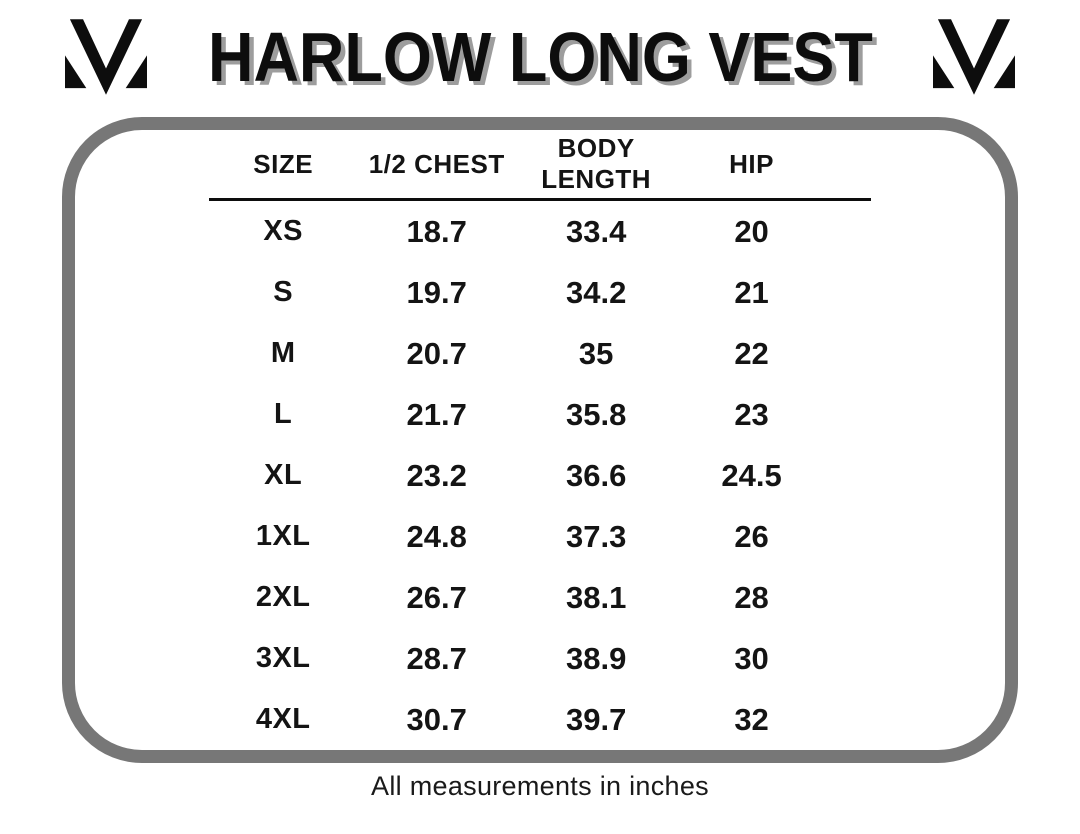 This screenshot has height=834, width=1080. What do you see at coordinates (540, 414) in the screenshot?
I see `table-row-l: L 21.7 35.8 23` at bounding box center [540, 414].